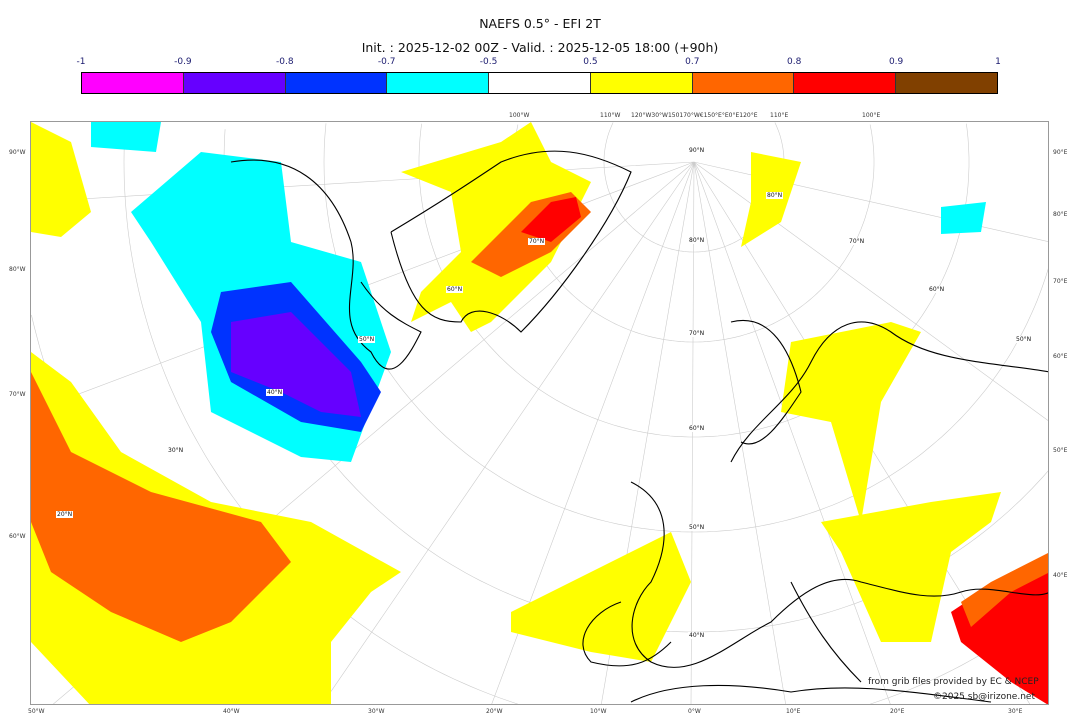 The width and height of the screenshot is (1080, 718). What do you see at coordinates (1060, 281) in the screenshot?
I see `axis-label-right: 70°E` at bounding box center [1060, 281].